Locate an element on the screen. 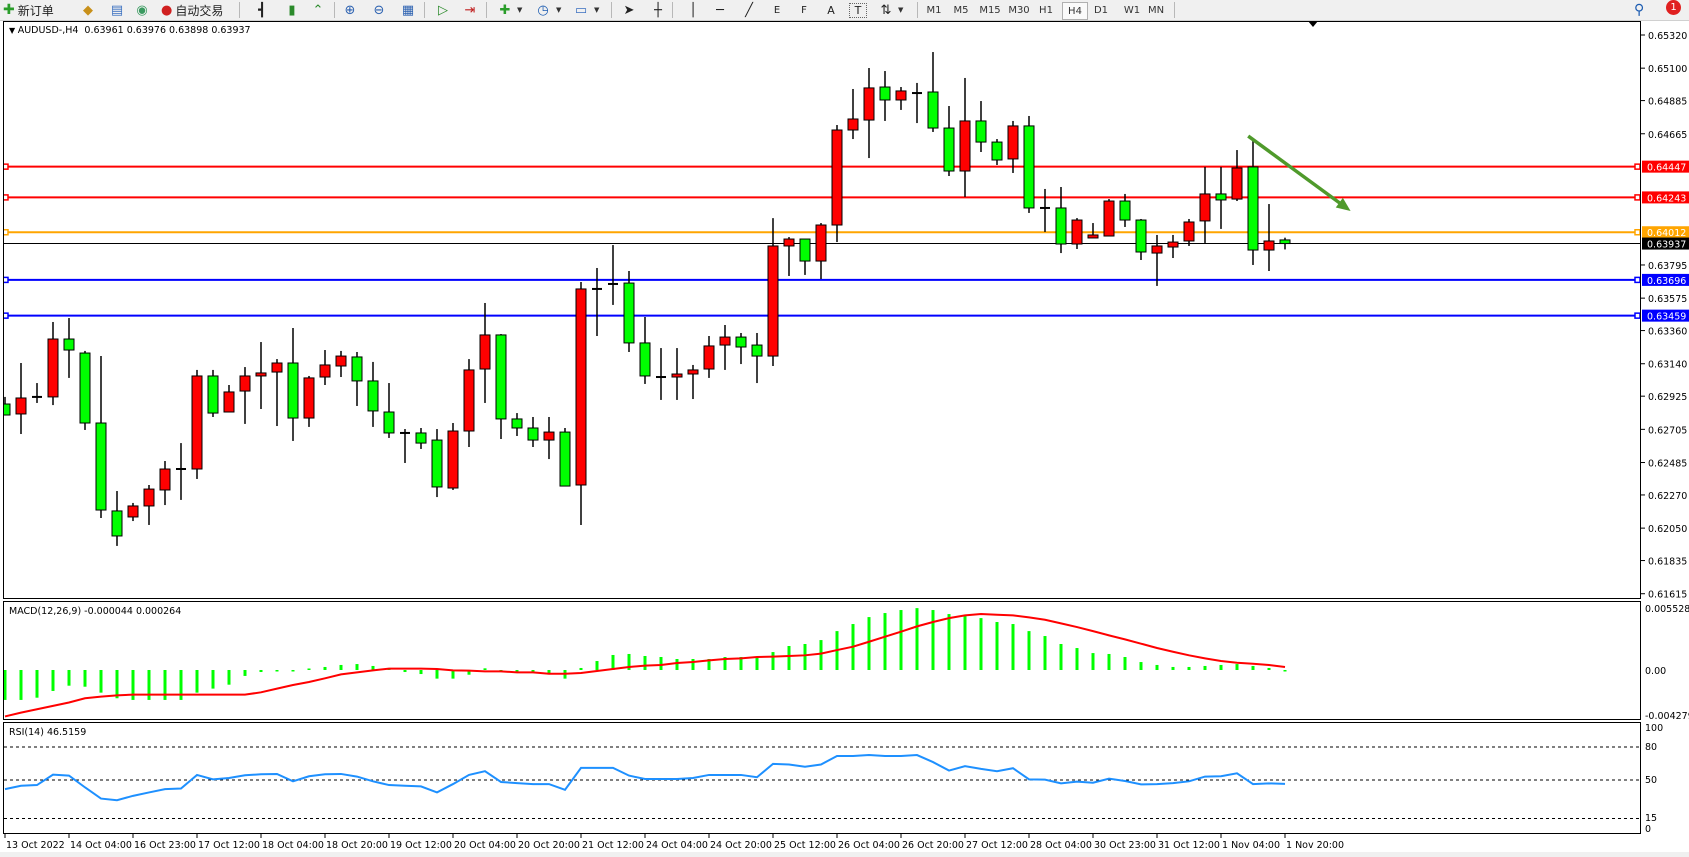 The image size is (1689, 857). bar-chart-icon: ┫ is located at coordinates (262, 10).